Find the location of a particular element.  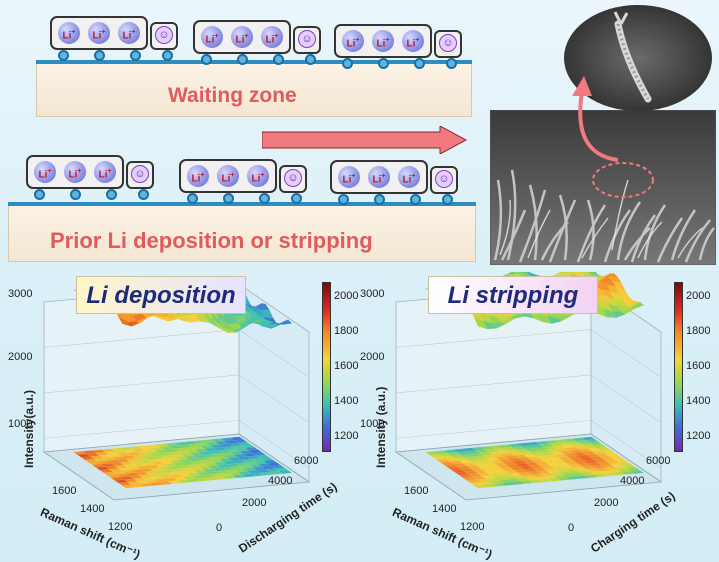

wheel-icon is located at coordinates (75, 194).